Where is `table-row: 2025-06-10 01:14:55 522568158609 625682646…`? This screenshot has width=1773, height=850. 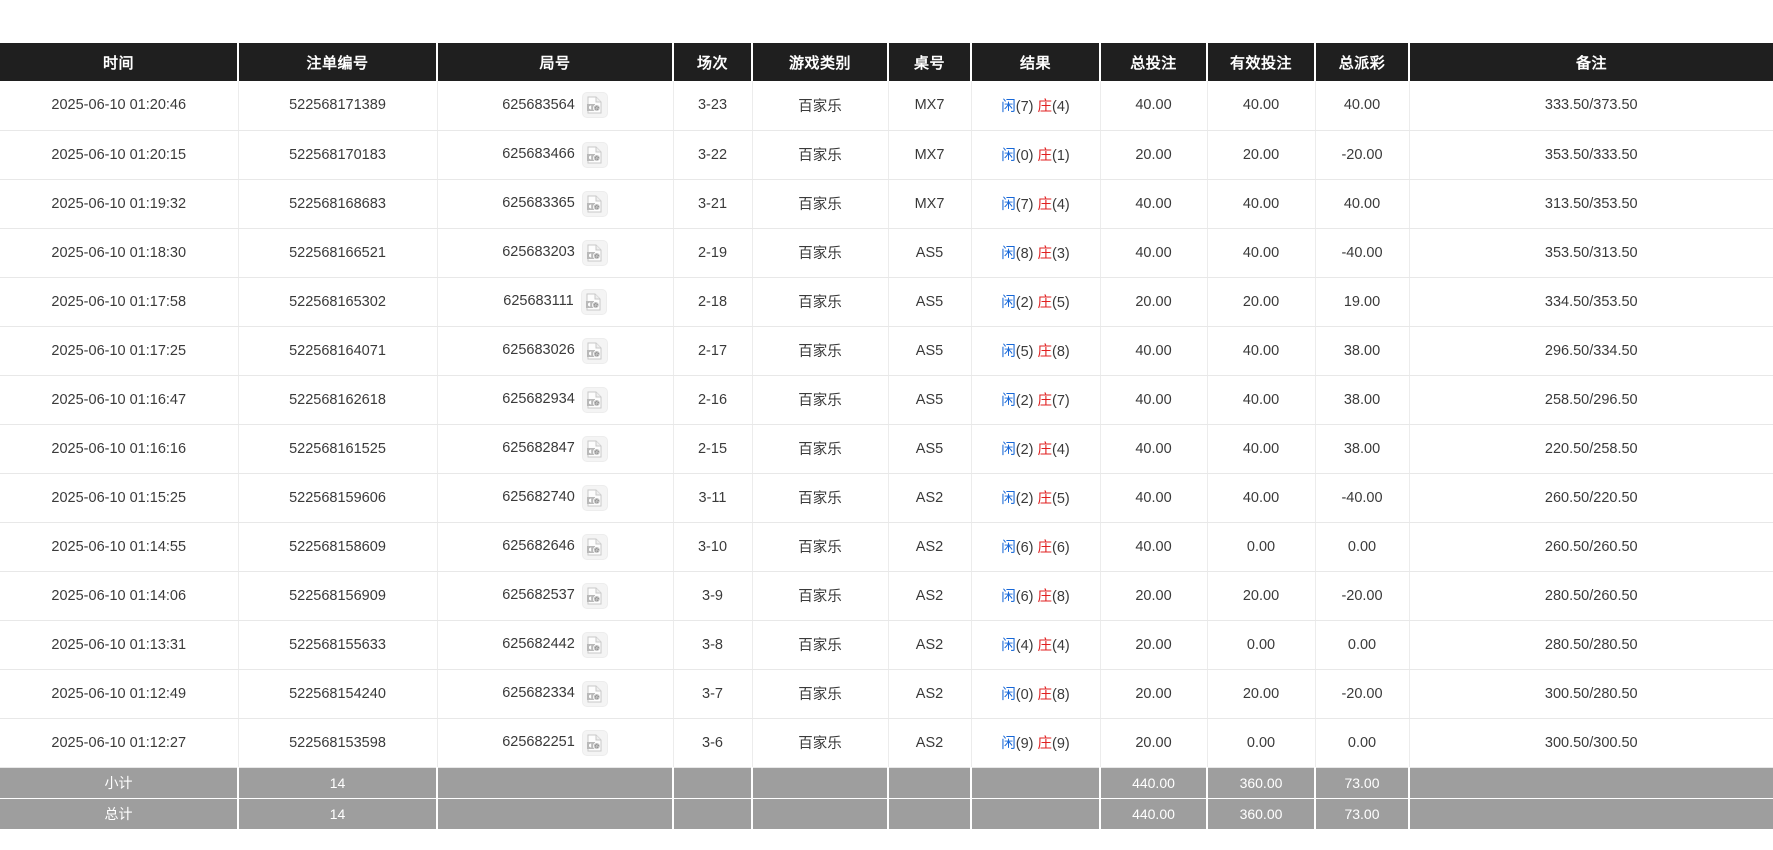
table-row: 2025-06-10 01:14:55 522568158609 625682646… is located at coordinates (886, 547).